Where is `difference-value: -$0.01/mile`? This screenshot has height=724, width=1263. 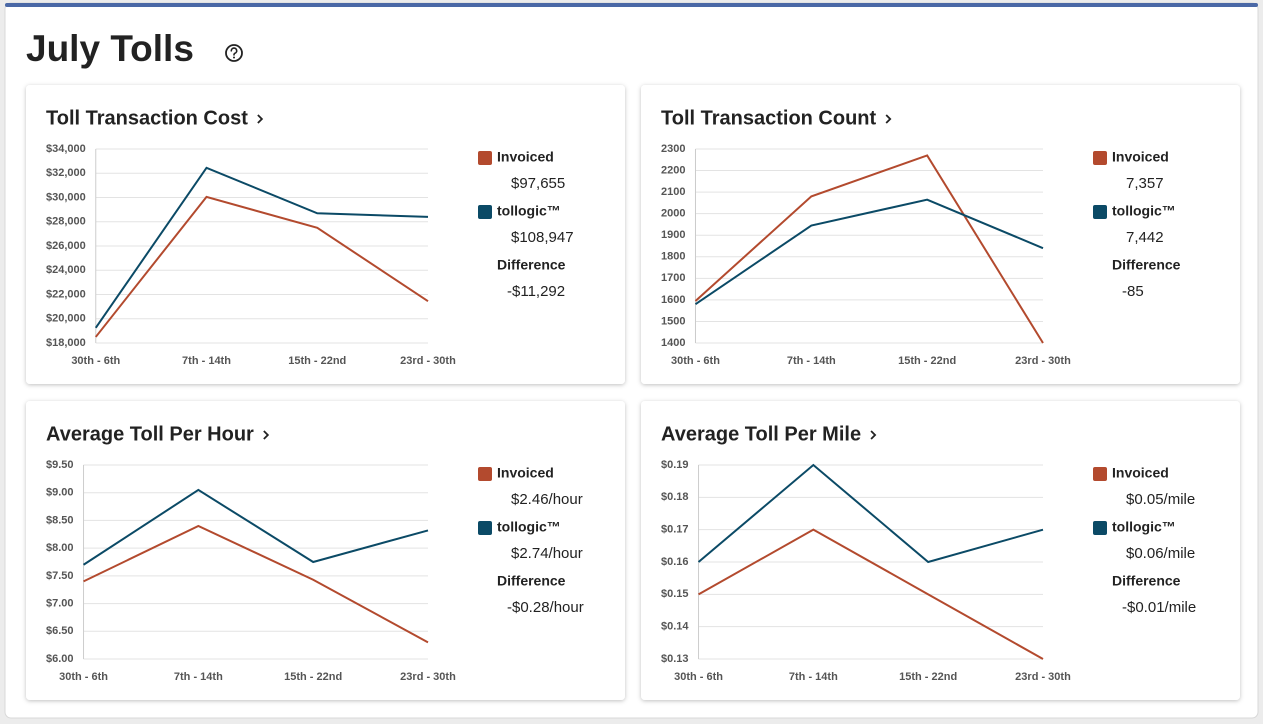 difference-value: -$0.01/mile is located at coordinates (1159, 607).